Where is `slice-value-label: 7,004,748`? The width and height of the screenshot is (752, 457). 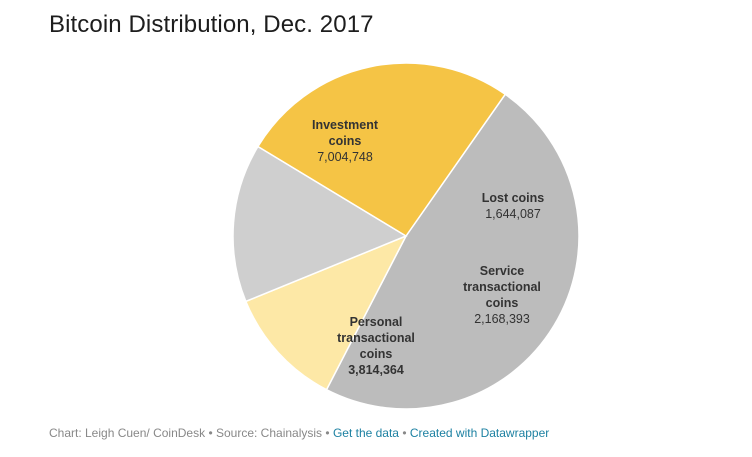
slice-value-label: 7,004,748 is located at coordinates (345, 157).